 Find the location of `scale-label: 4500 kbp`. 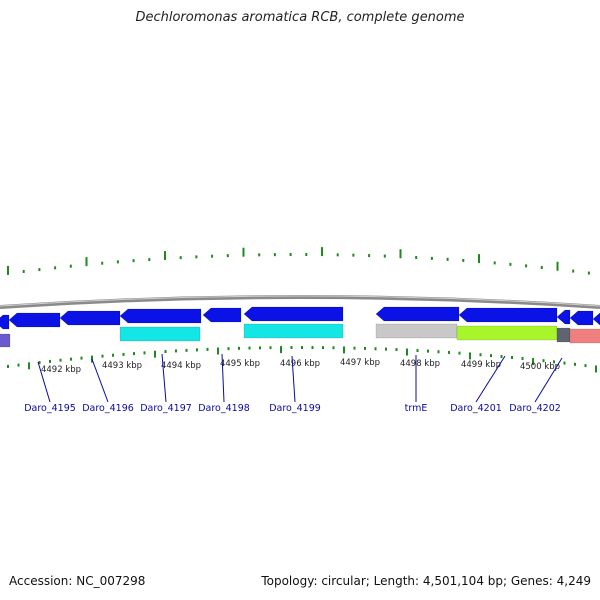

scale-label: 4500 kbp is located at coordinates (540, 367).